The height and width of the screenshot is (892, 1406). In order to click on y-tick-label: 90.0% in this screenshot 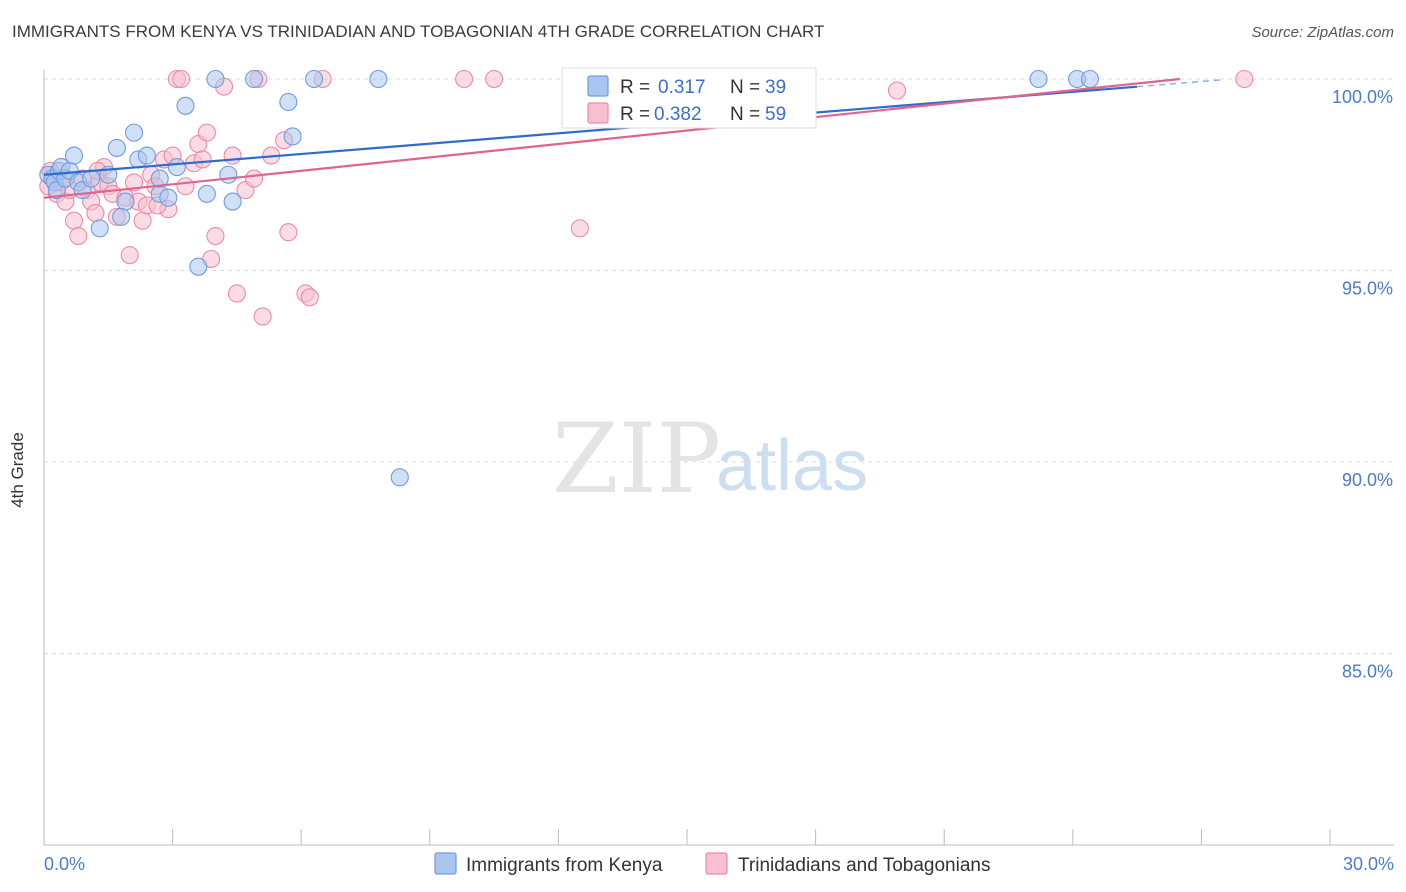, I will do `click(1367, 480)`.